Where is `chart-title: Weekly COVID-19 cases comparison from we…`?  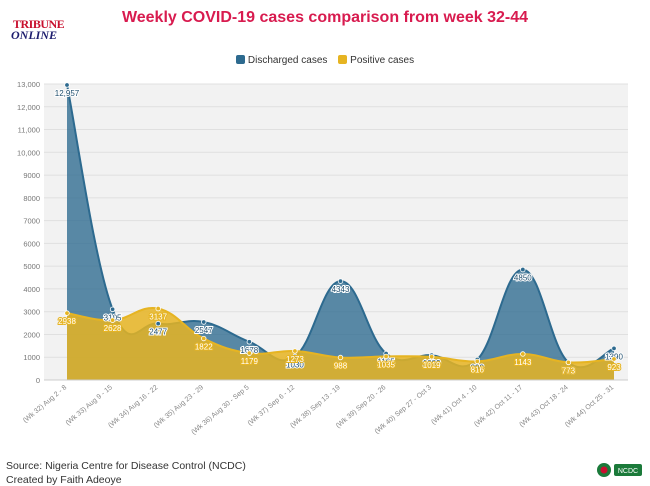
chart-title: Weekly COVID-19 cases comparison from we… is located at coordinates (325, 17).